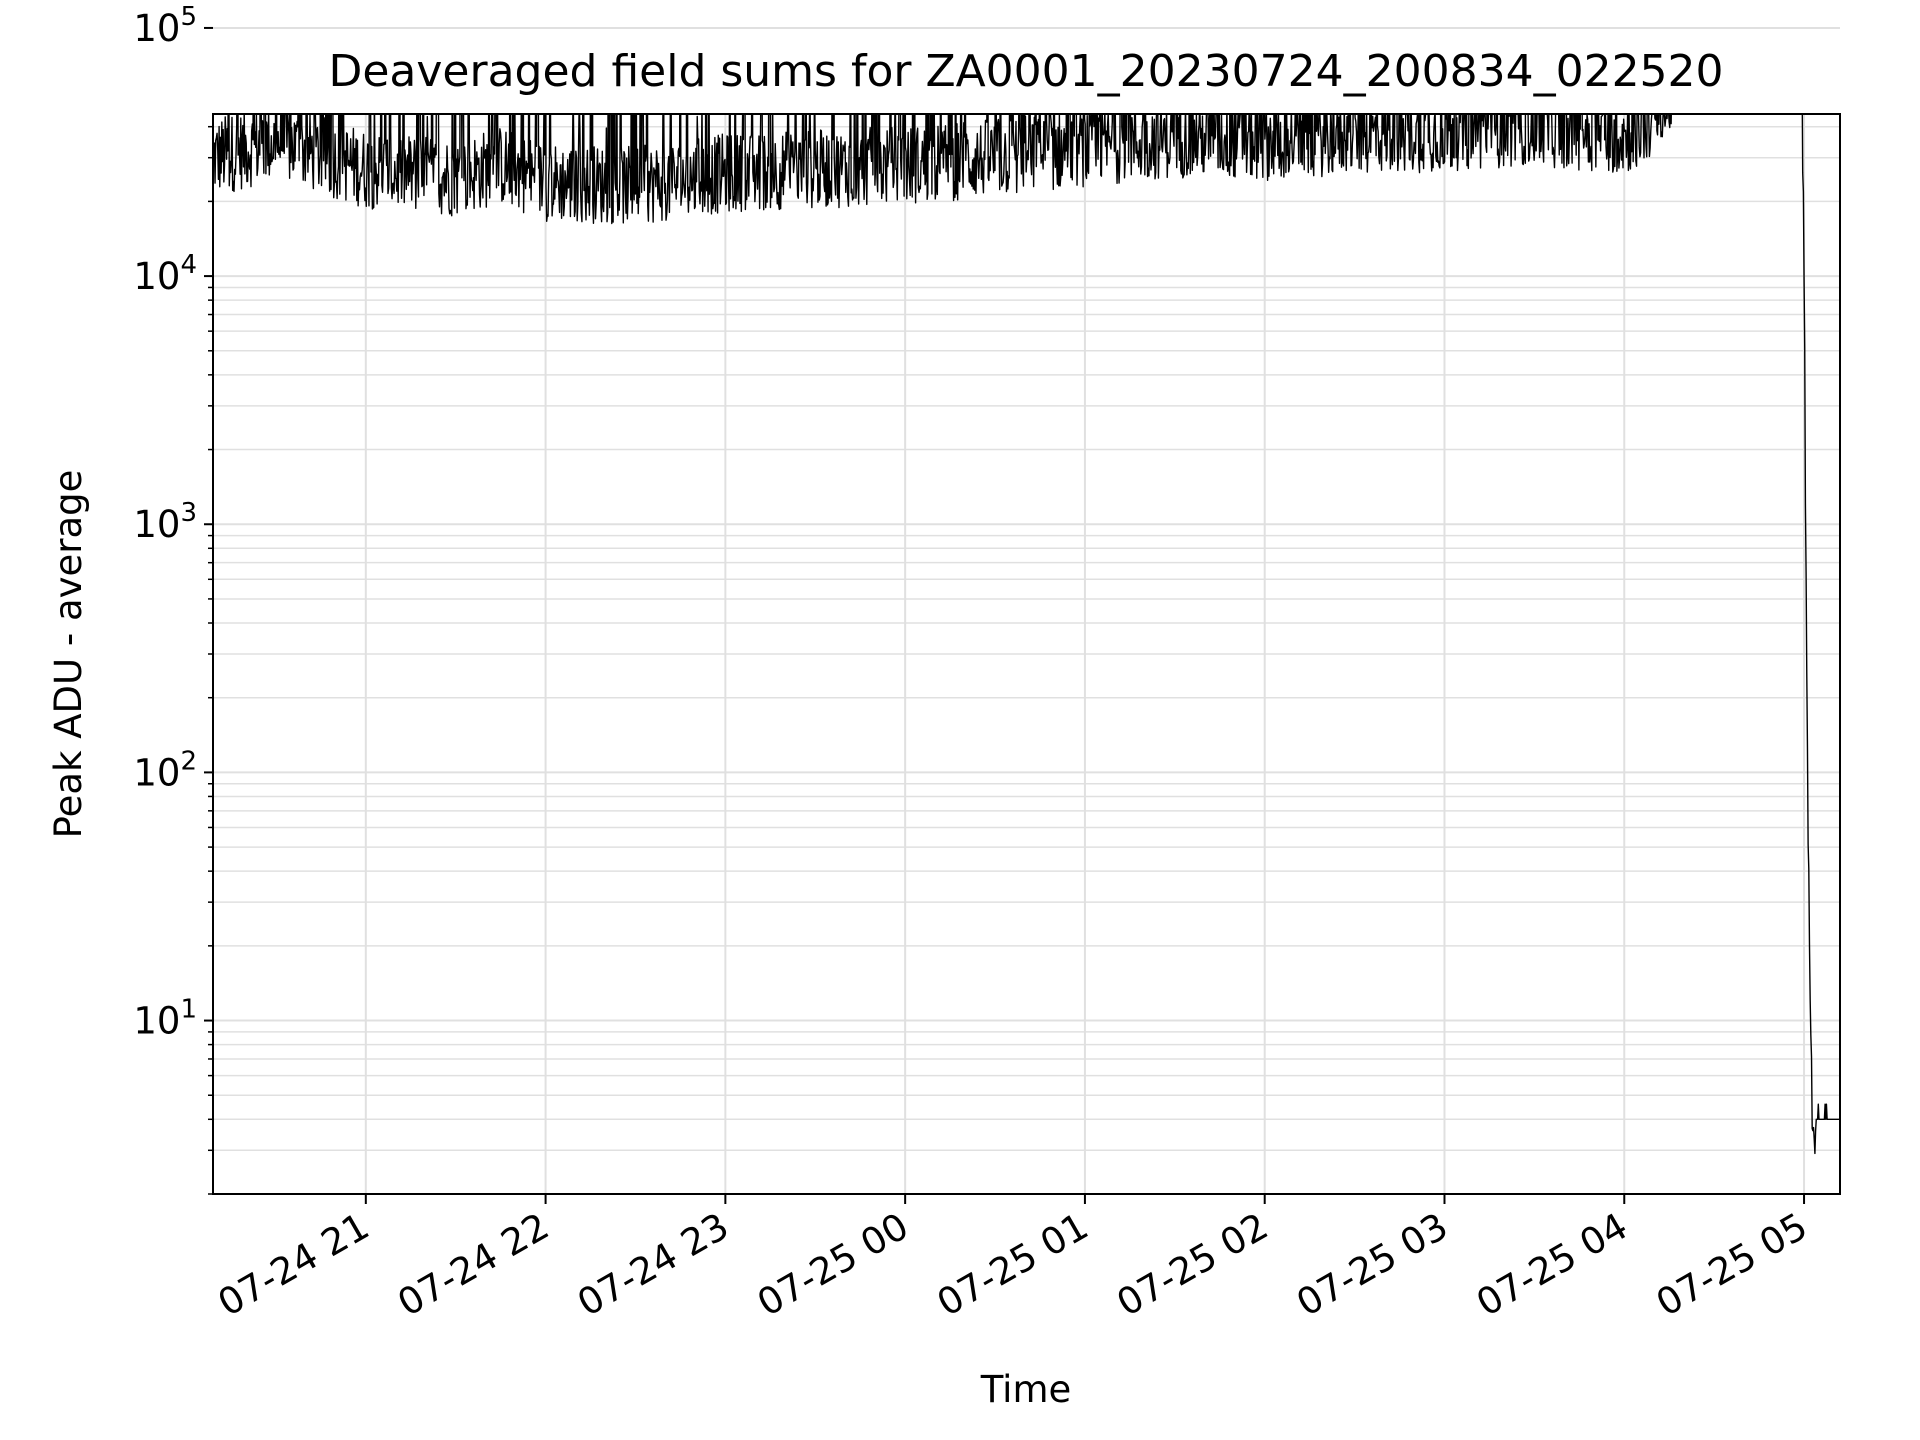  What do you see at coordinates (68, 654) in the screenshot?
I see `y-axis-label: Peak ADU - average` at bounding box center [68, 654].